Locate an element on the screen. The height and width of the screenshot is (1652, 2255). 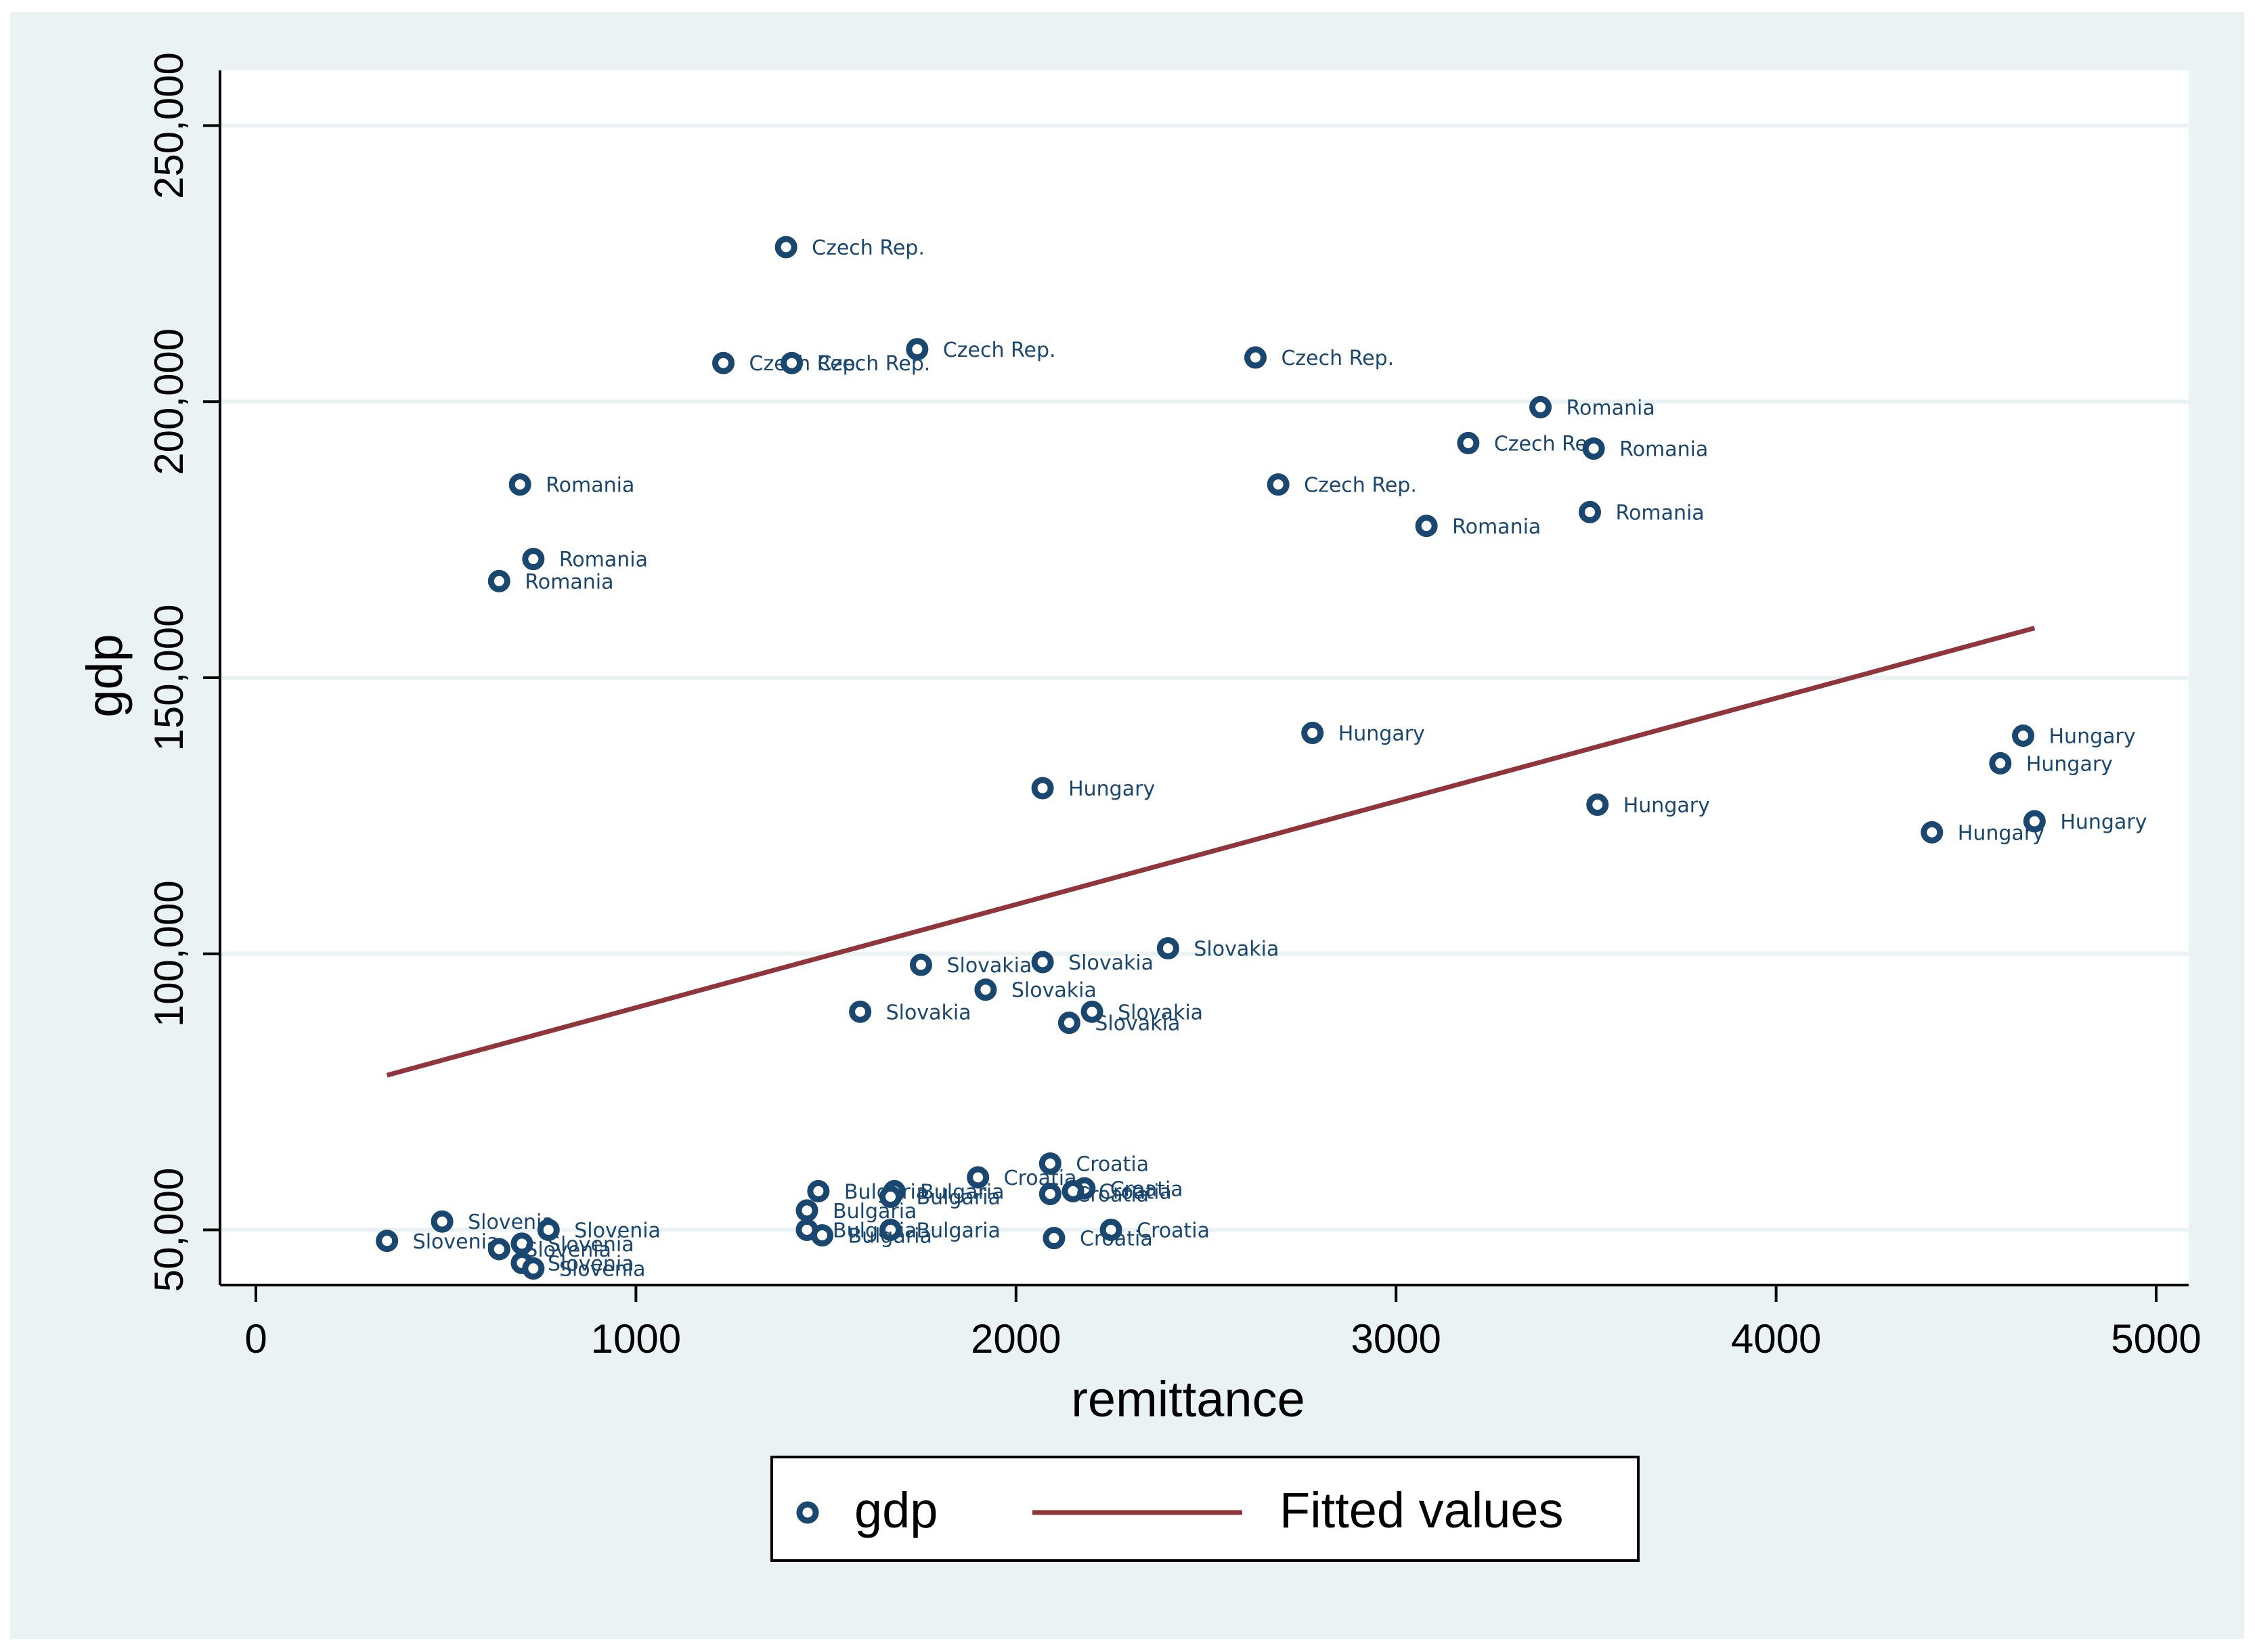
y-tick-label: 200,000 is located at coordinates (169, 402).